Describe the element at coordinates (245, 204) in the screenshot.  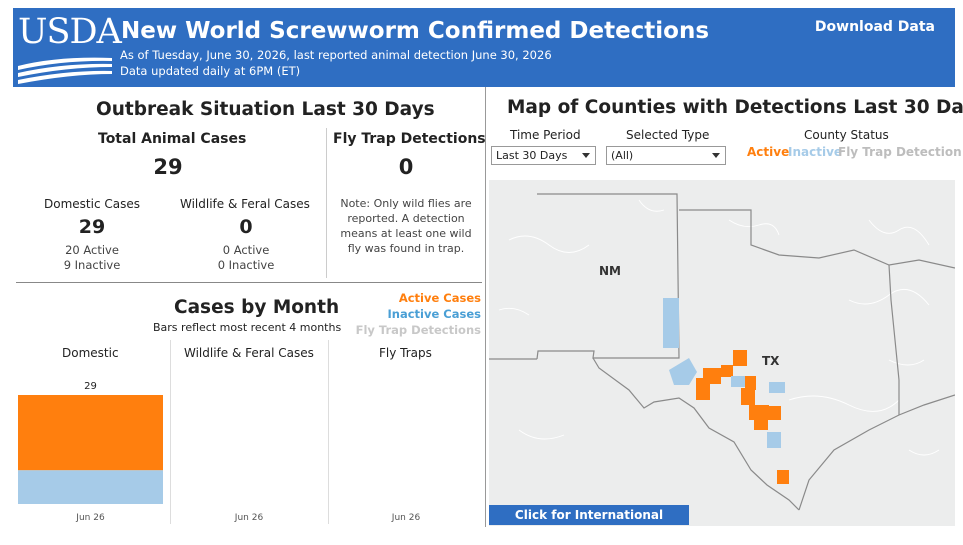
I see `wildlife-cases-label: Wildlife & Feral Cases` at that location.